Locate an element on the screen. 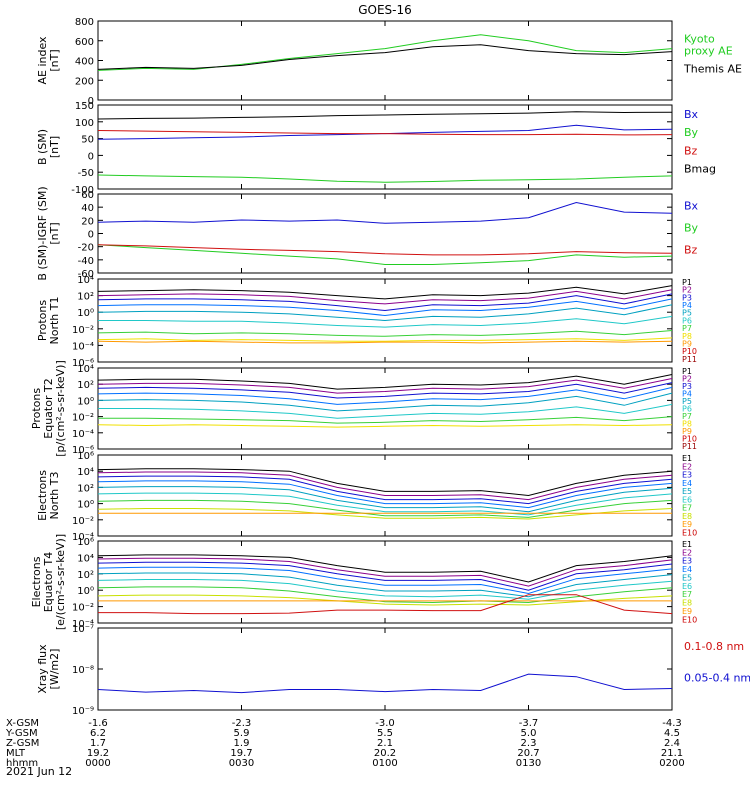 This screenshot has height=800, width=750. series-line-e3 is located at coordinates (385, 490).